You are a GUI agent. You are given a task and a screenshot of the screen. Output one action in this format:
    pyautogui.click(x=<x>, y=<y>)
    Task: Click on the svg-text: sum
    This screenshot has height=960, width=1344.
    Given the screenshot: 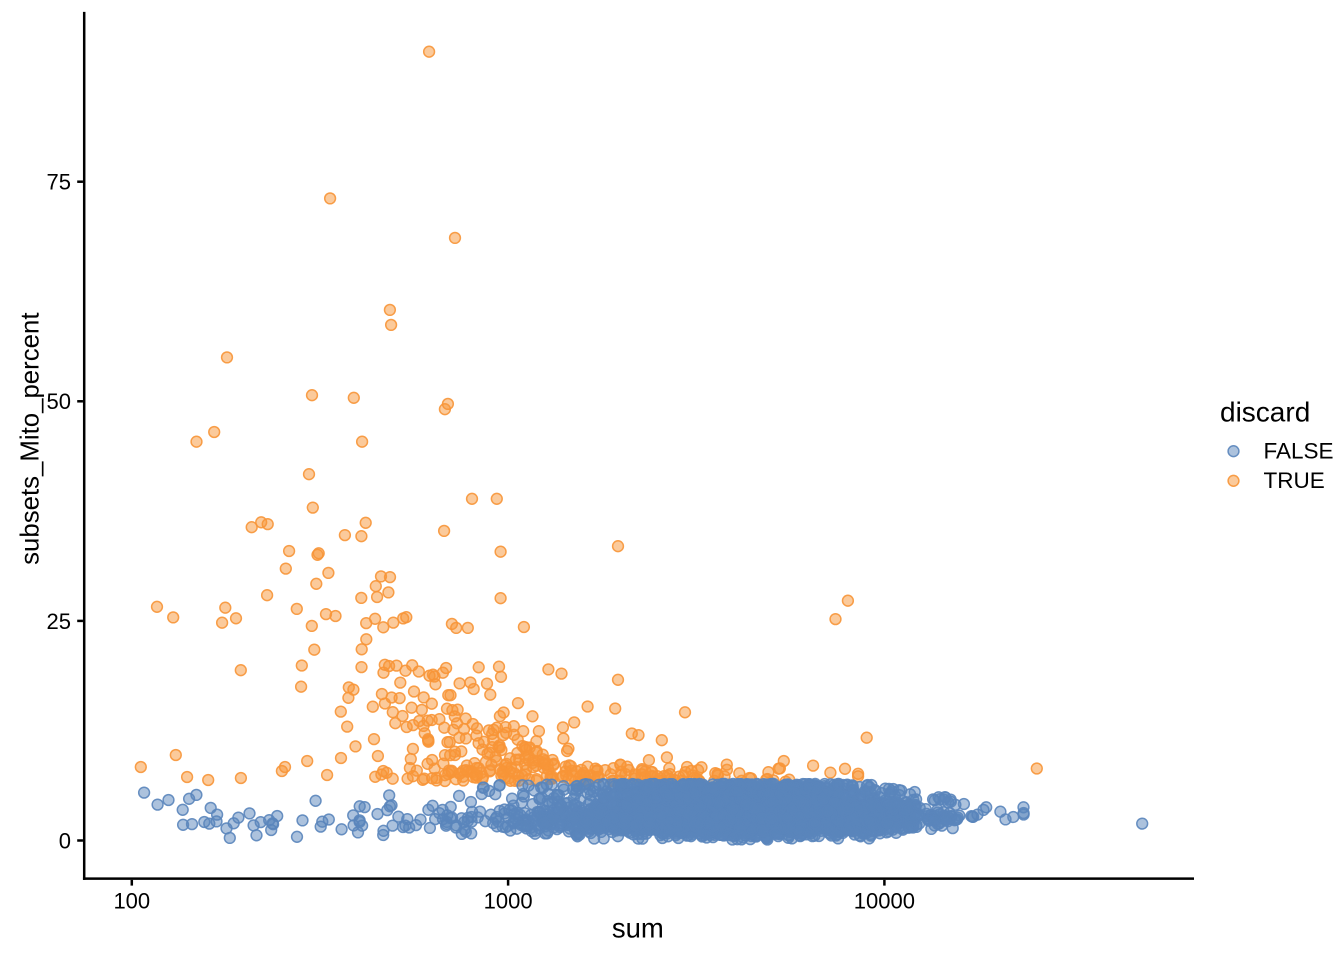 What is the action you would take?
    pyautogui.click(x=638, y=928)
    